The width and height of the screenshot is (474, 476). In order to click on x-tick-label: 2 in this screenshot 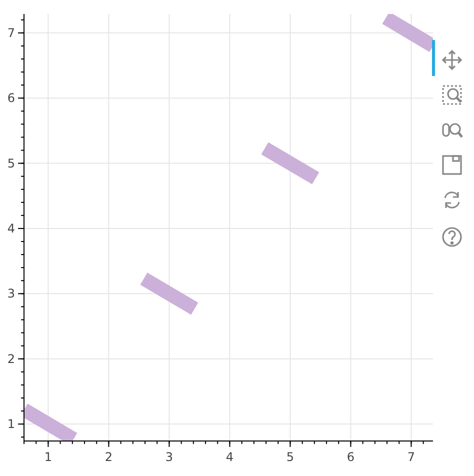, I will do `click(108, 457)`.